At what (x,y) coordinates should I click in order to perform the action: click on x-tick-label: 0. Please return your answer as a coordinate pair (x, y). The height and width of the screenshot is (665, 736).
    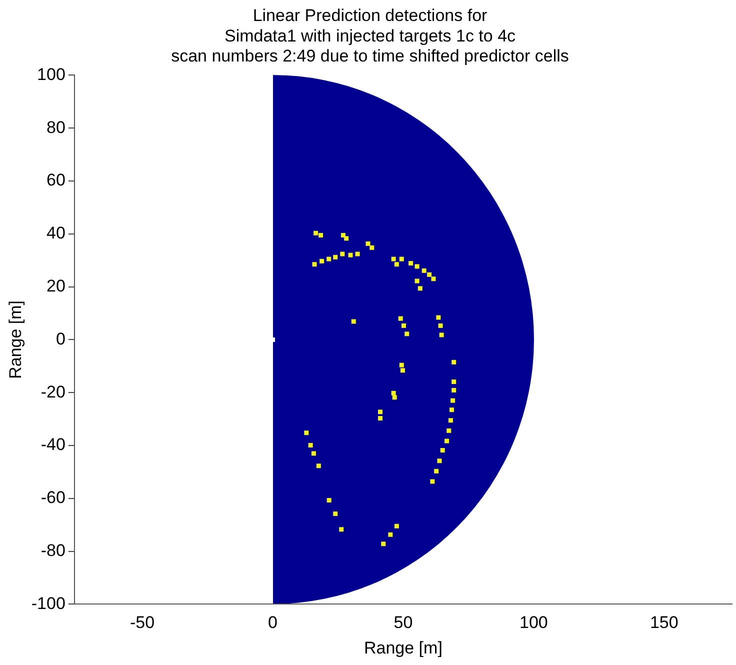
    Looking at the image, I should click on (273, 622).